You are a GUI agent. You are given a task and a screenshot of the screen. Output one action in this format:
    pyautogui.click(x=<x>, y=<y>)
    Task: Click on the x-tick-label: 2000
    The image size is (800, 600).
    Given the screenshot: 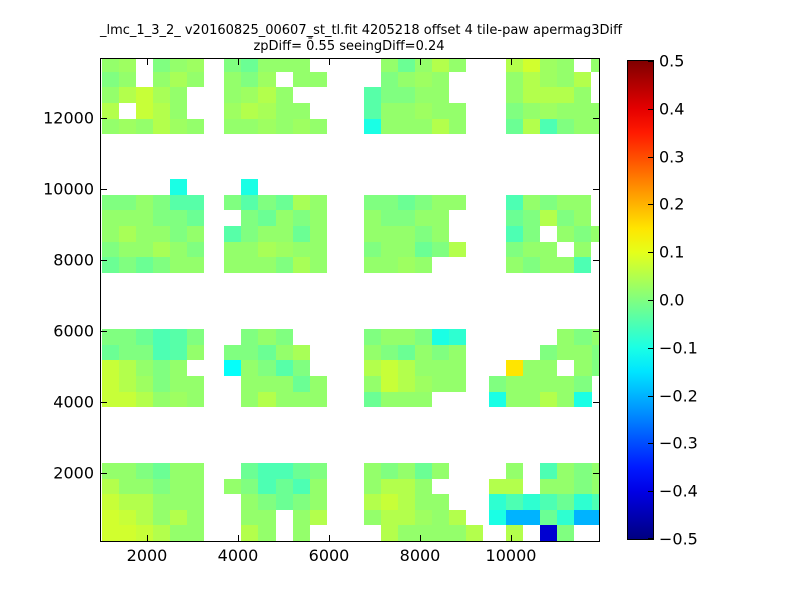 What is the action you would take?
    pyautogui.click(x=147, y=555)
    